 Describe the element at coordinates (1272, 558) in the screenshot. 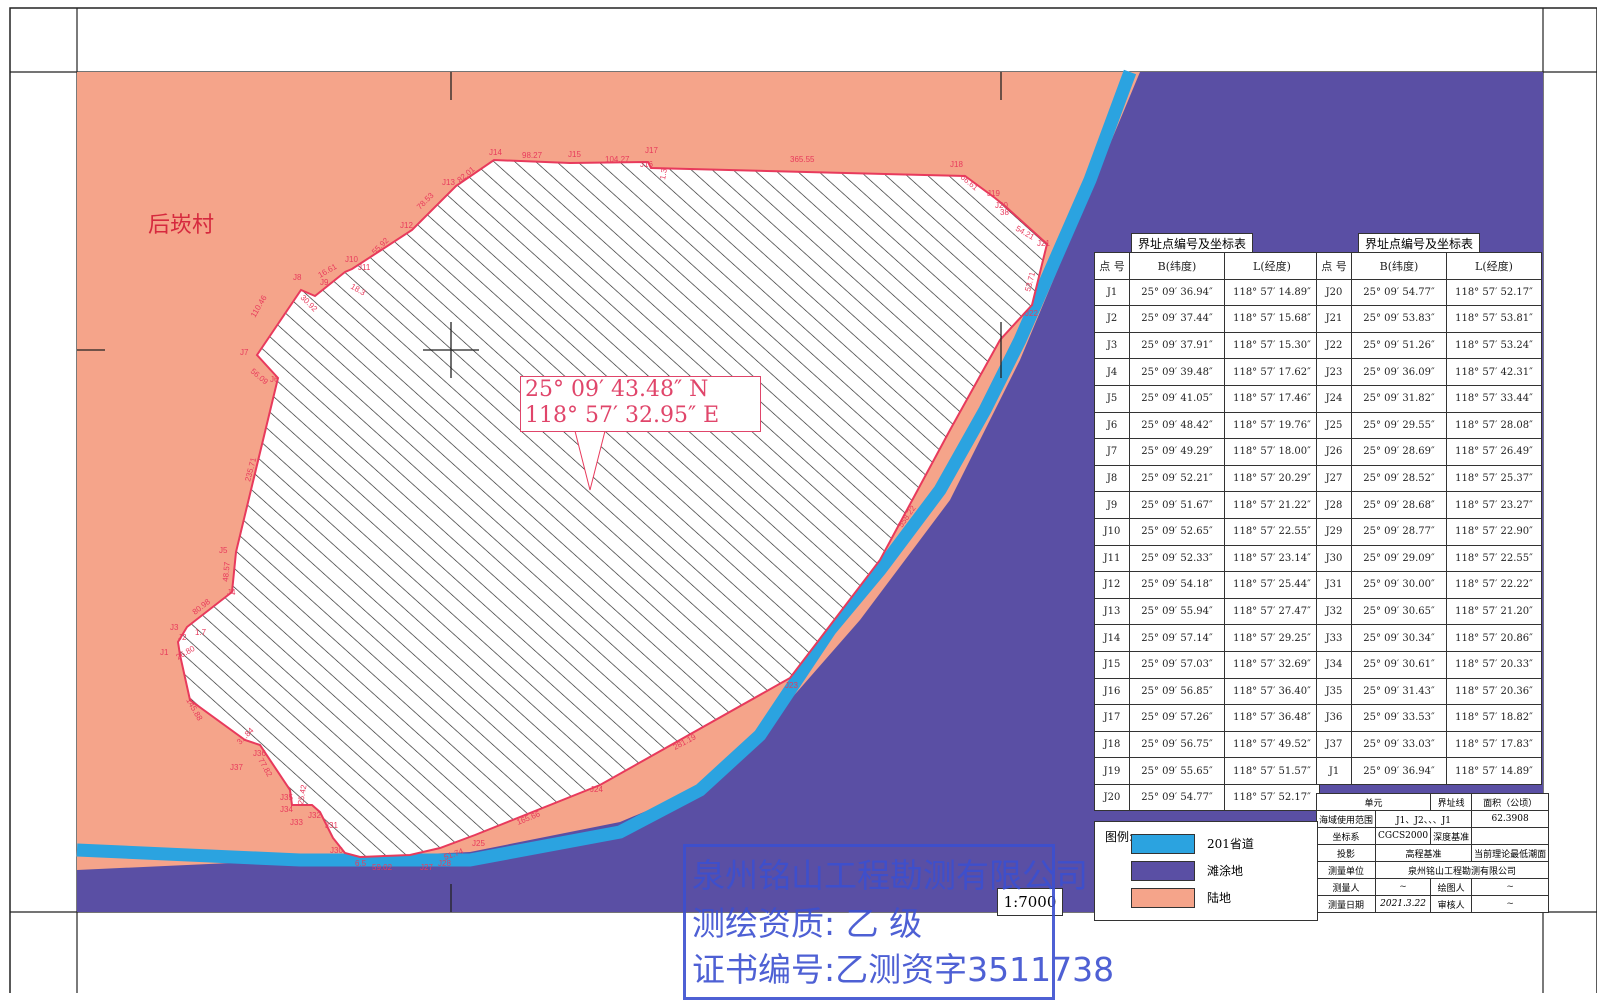

I see `longitude-cell: 118° 57′ 23.14″` at that location.